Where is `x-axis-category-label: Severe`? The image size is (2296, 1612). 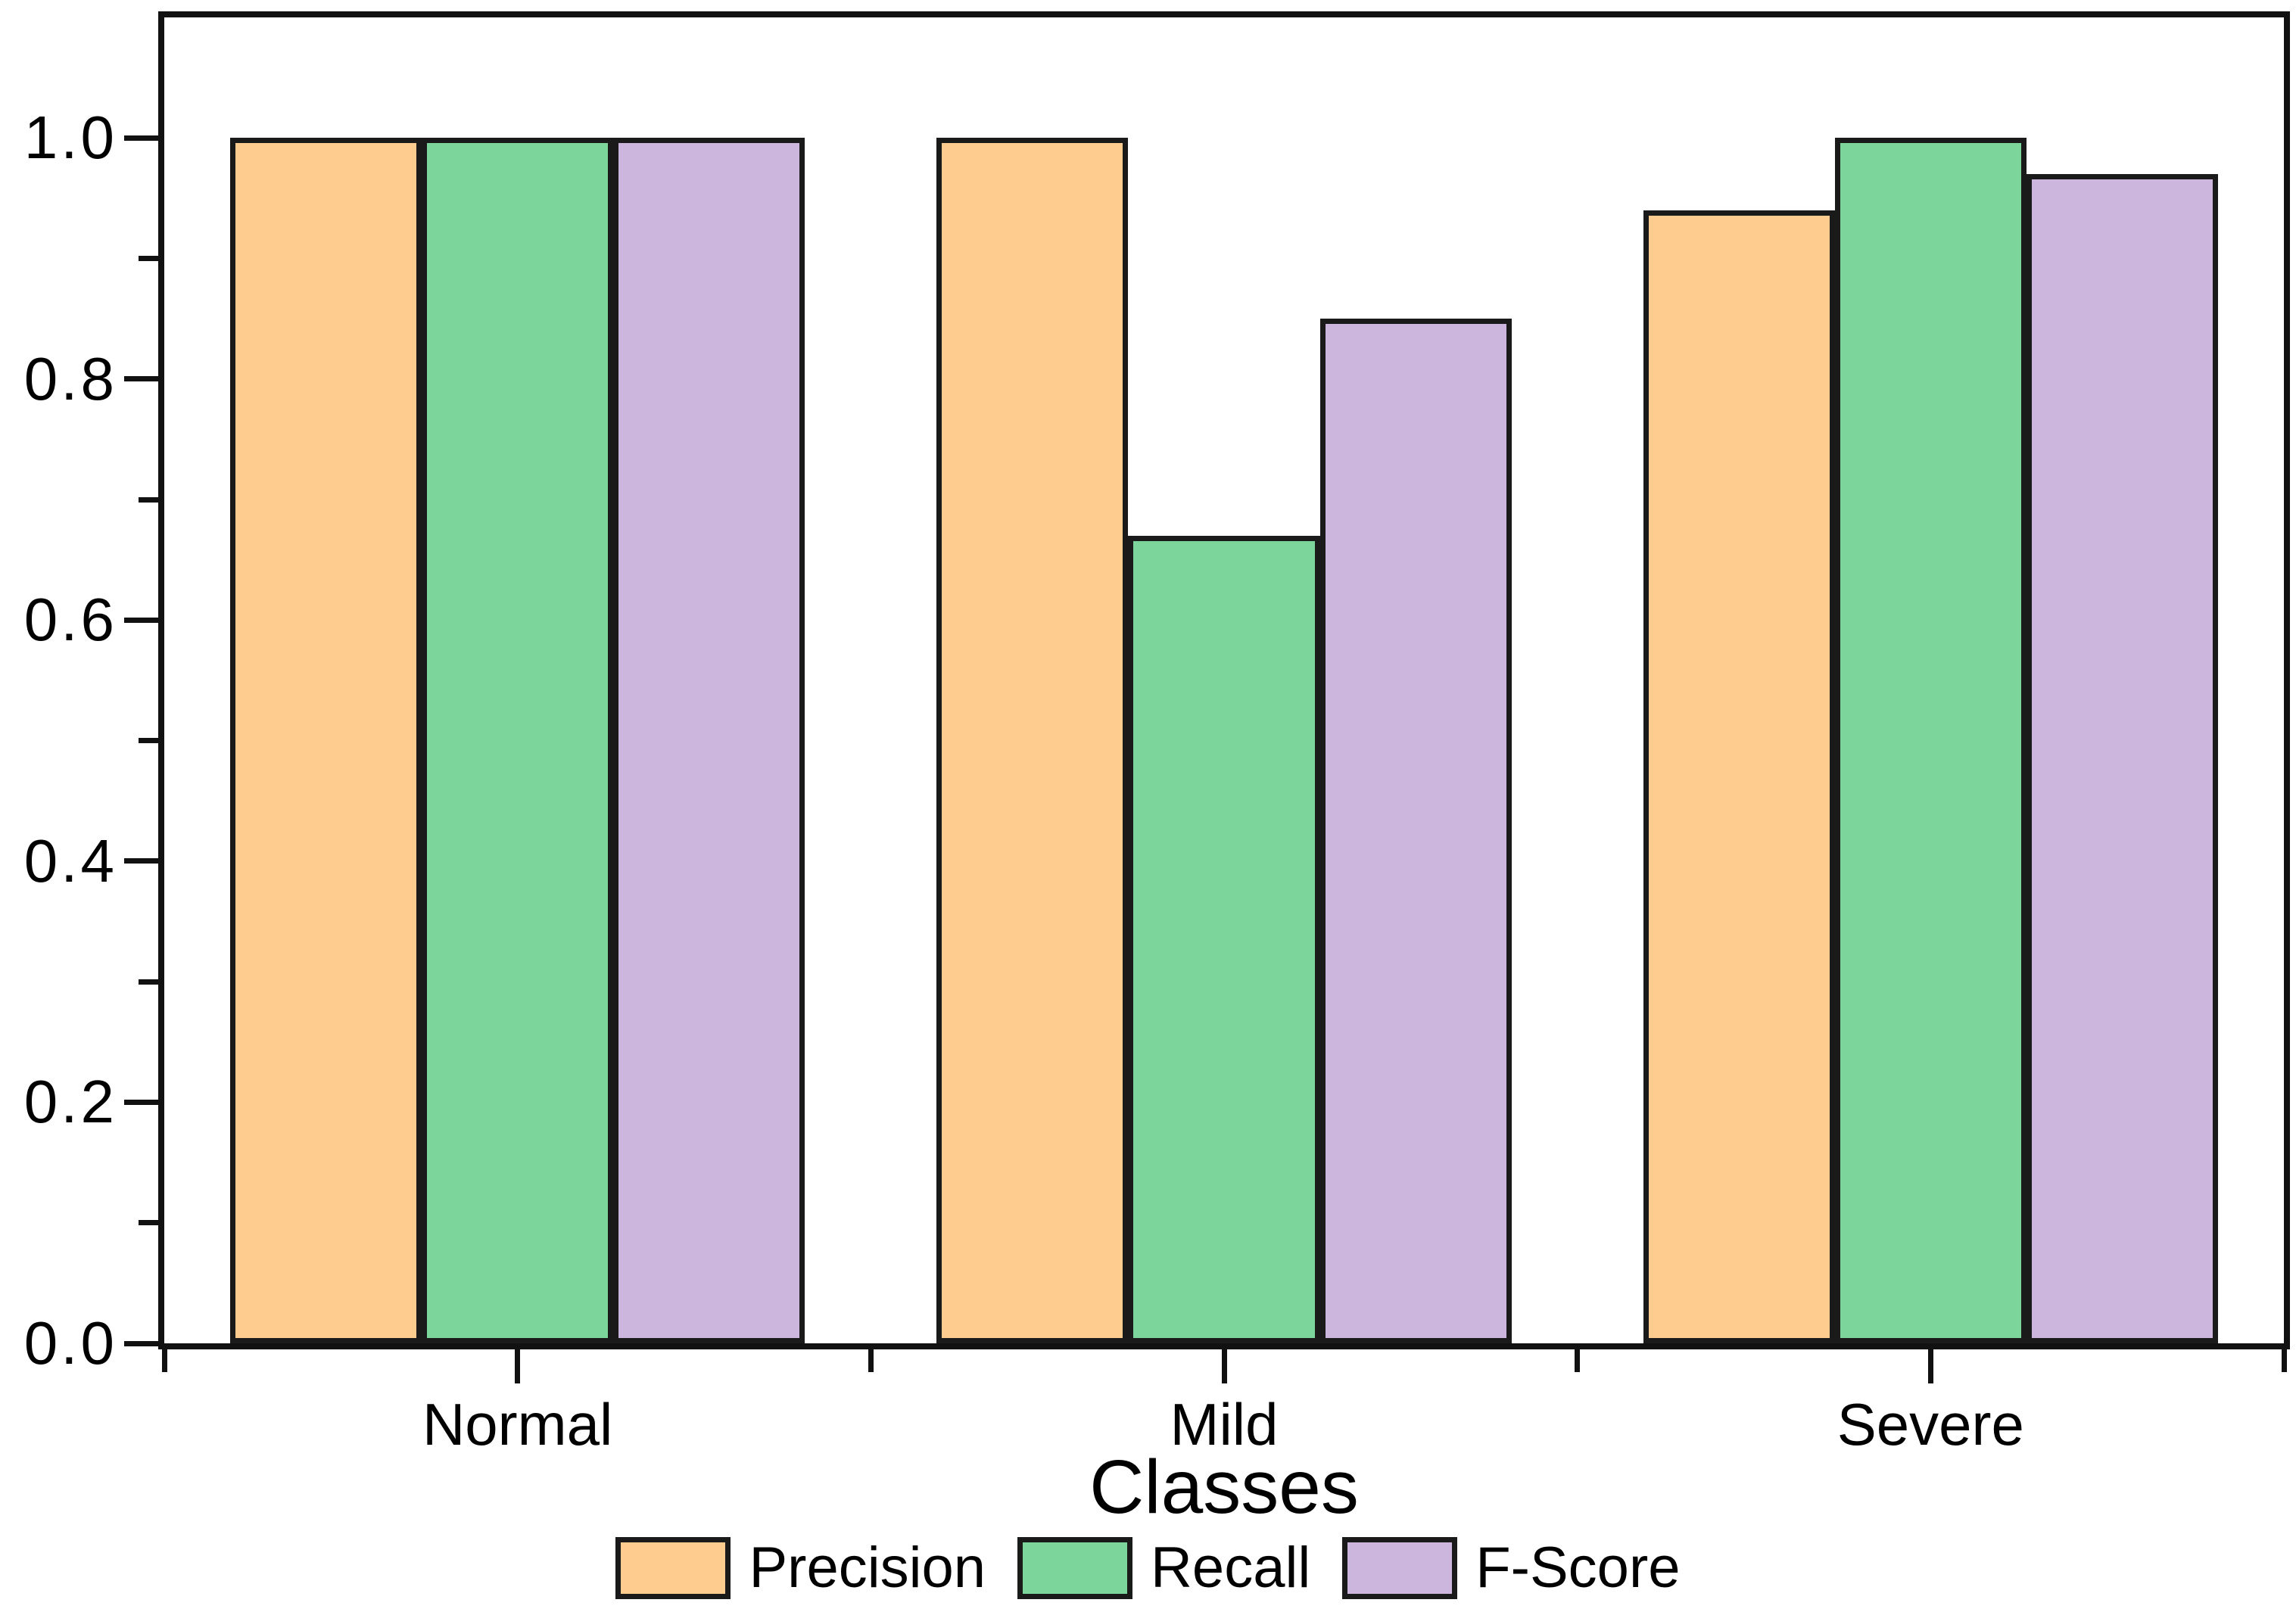 x-axis-category-label: Severe is located at coordinates (1930, 1424).